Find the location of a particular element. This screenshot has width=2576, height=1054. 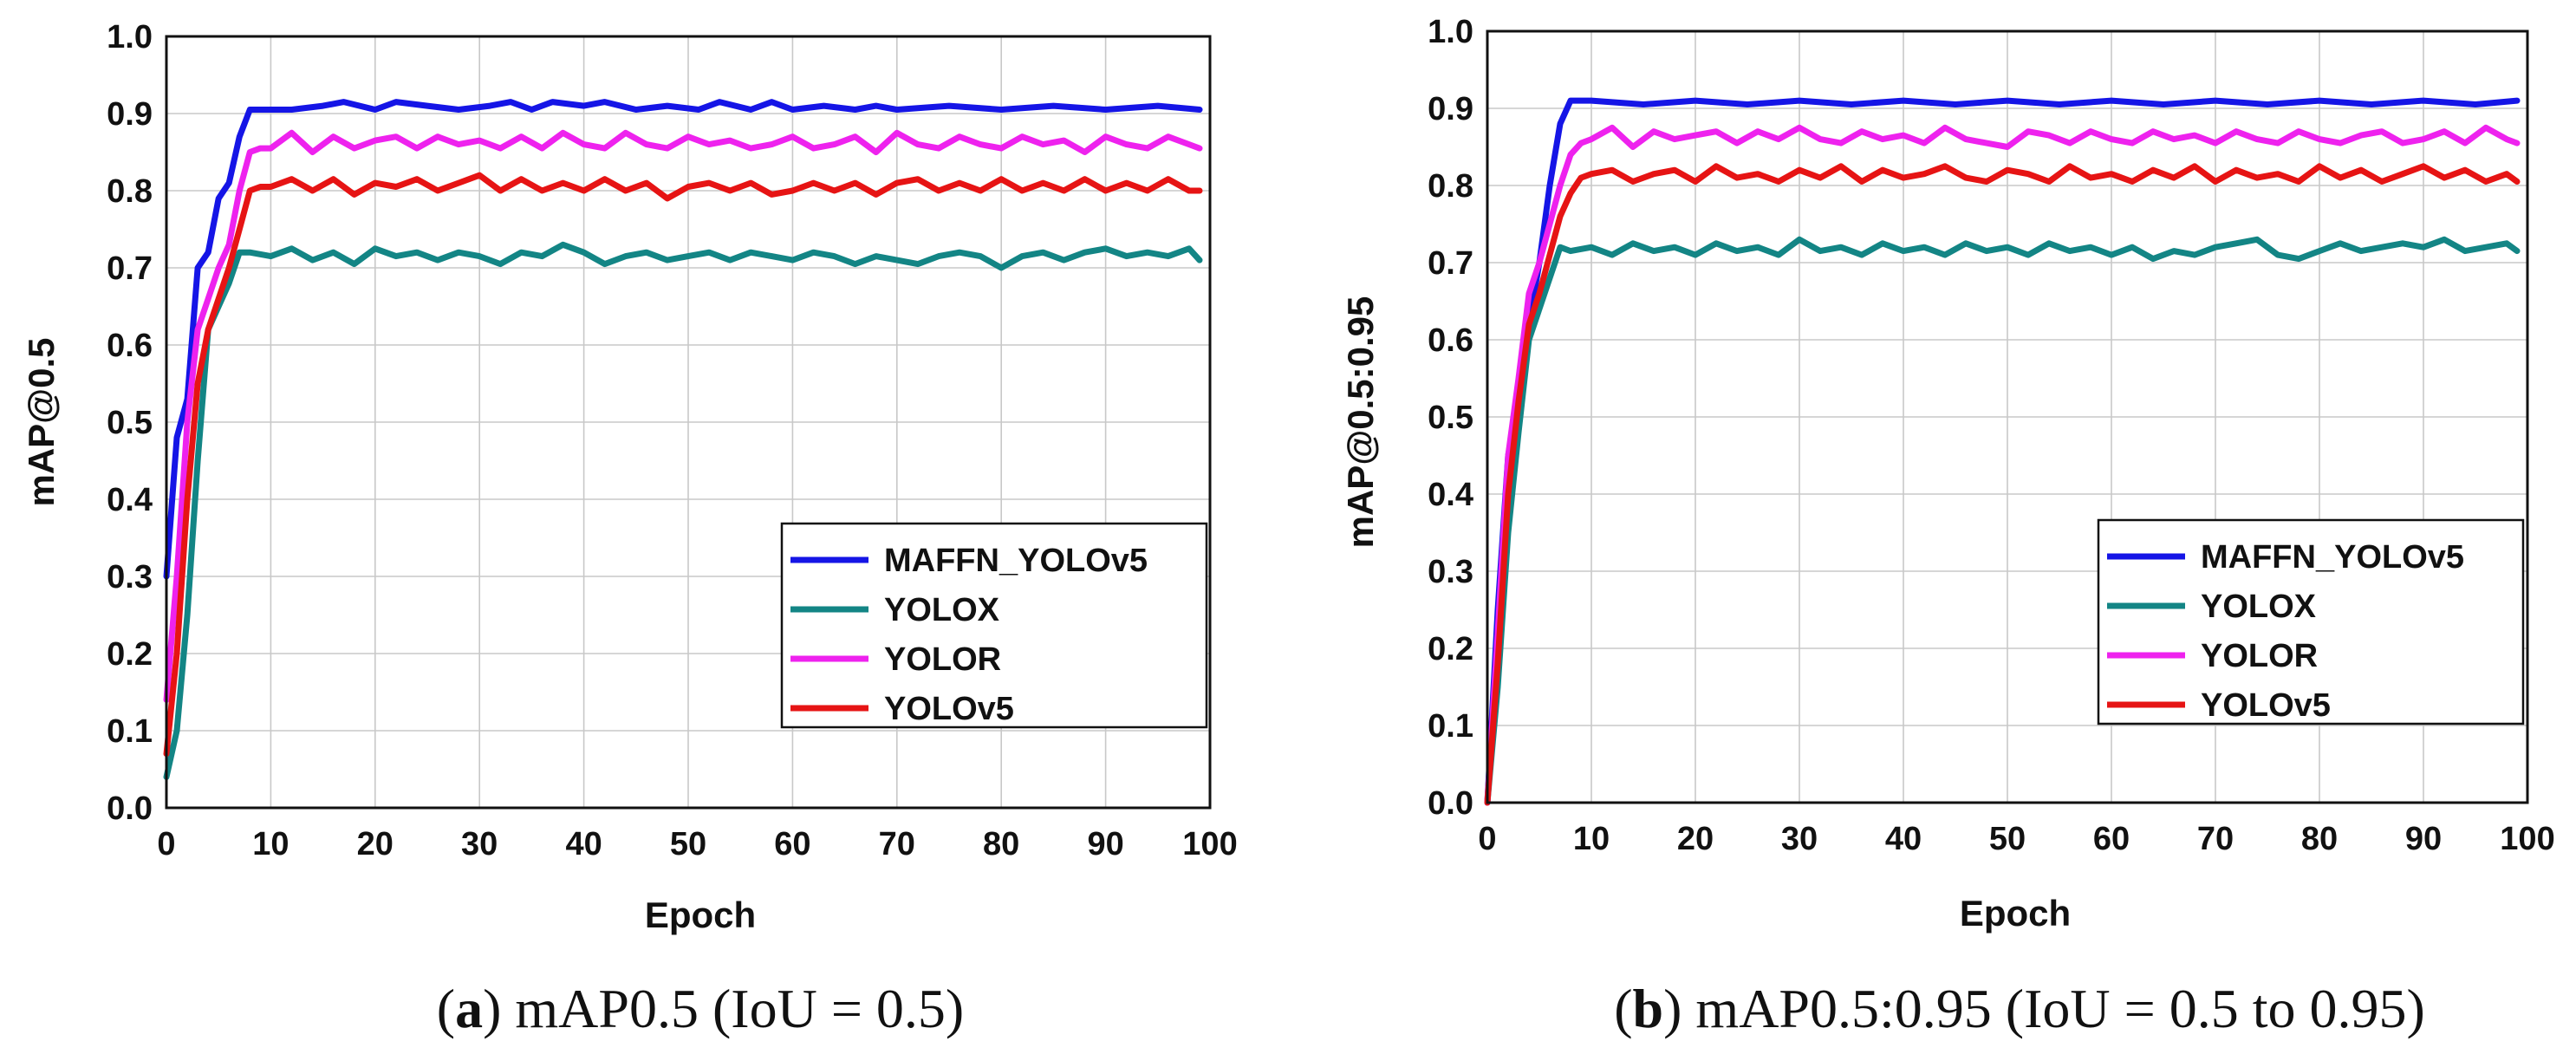

panel-a-x-tick-label: 50 is located at coordinates (688, 844).